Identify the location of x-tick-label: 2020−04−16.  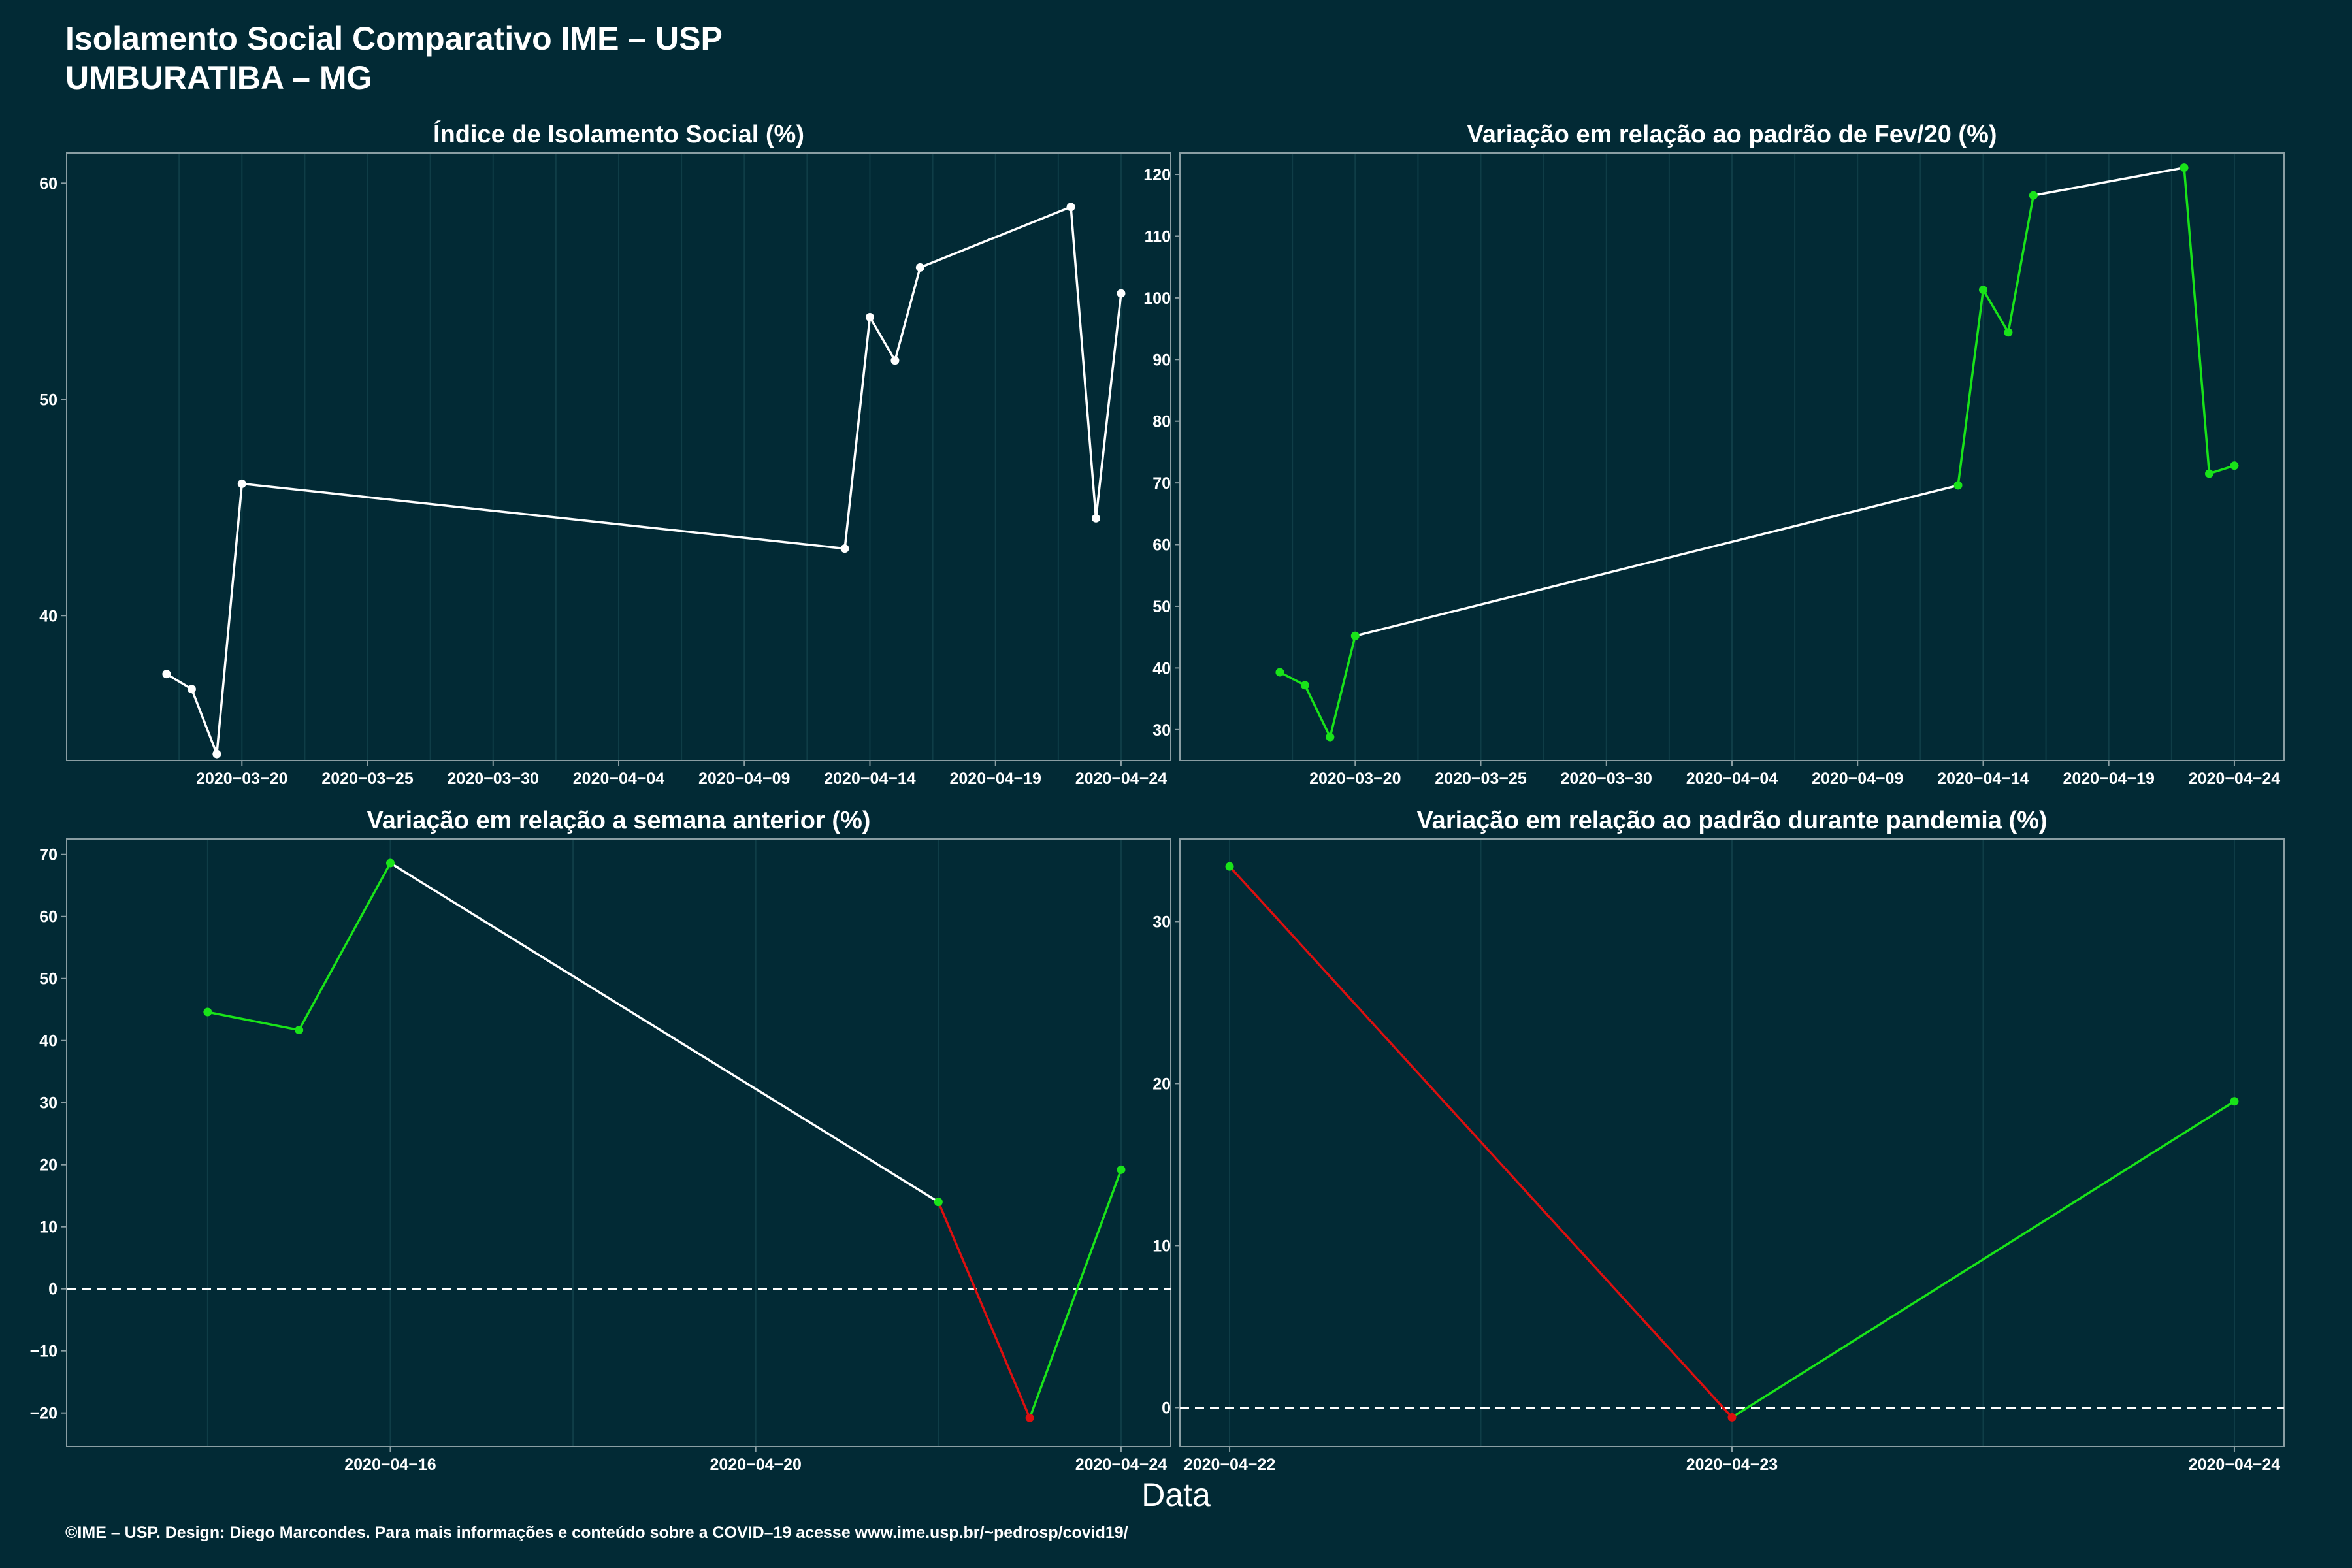
(390, 1465).